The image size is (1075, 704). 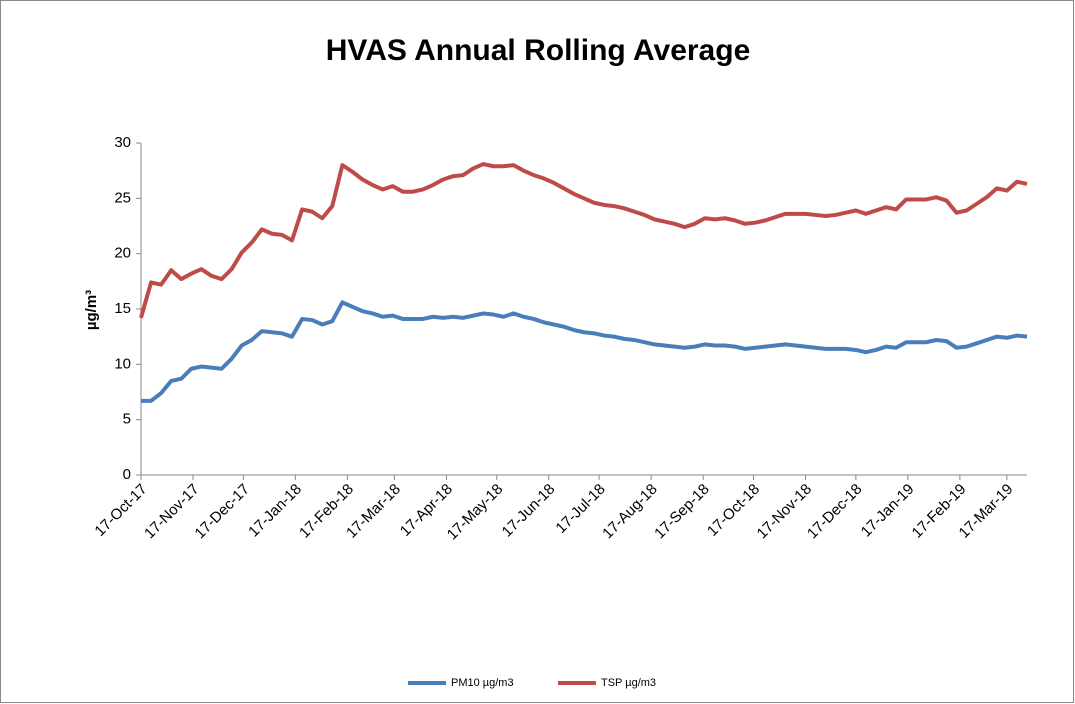 What do you see at coordinates (91, 310) in the screenshot?
I see `y-axis-label: µg/m³` at bounding box center [91, 310].